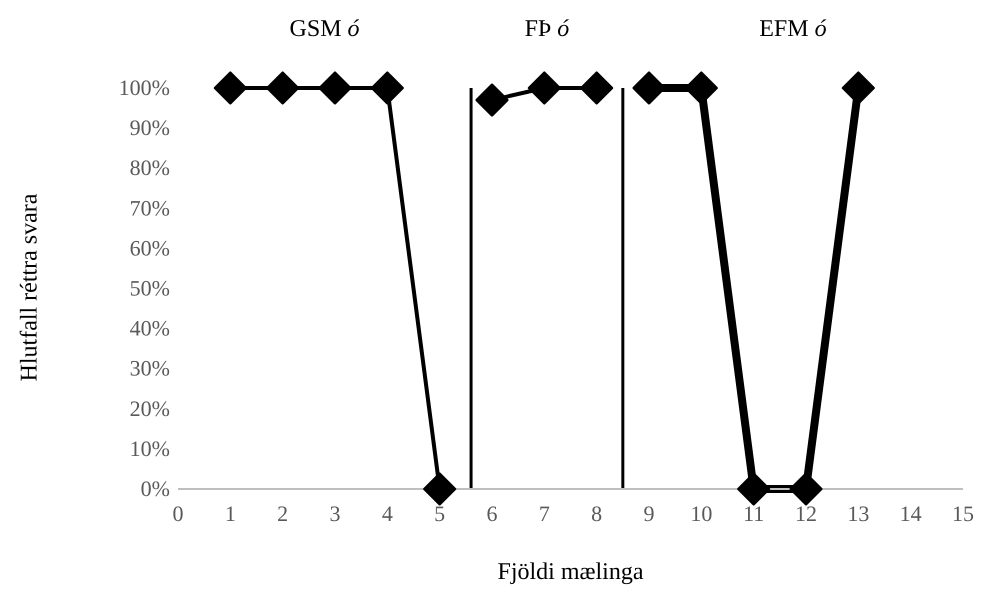  Describe the element at coordinates (30, 287) in the screenshot. I see `y-axis-title: Hlutfall réttra svara` at that location.